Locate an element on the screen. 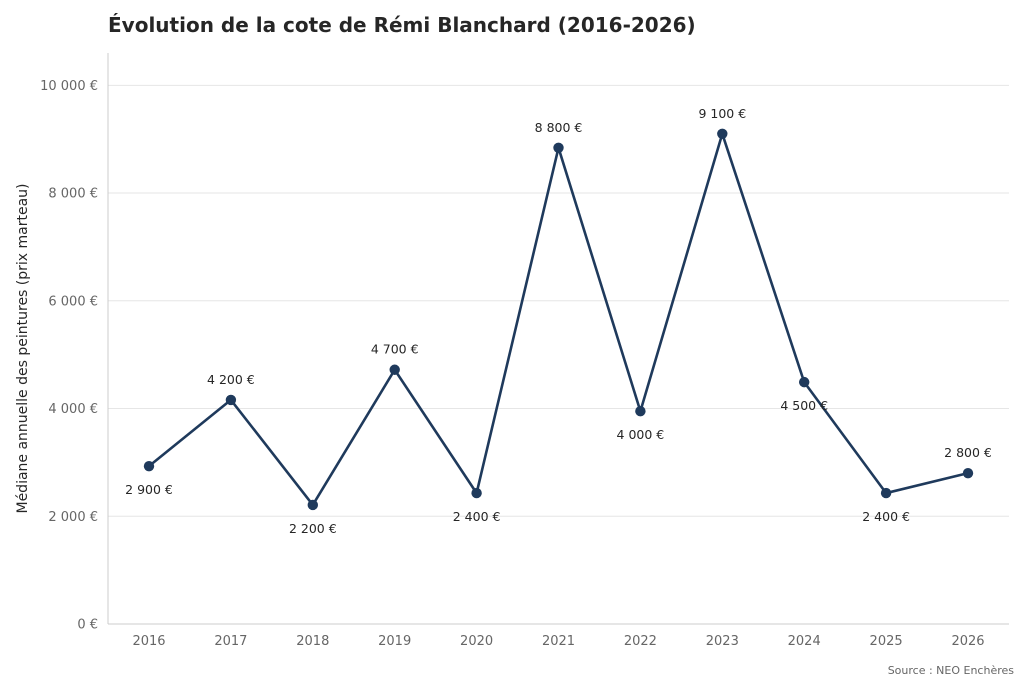 The height and width of the screenshot is (683, 1024). x-tick-label: 2018 is located at coordinates (312, 641).